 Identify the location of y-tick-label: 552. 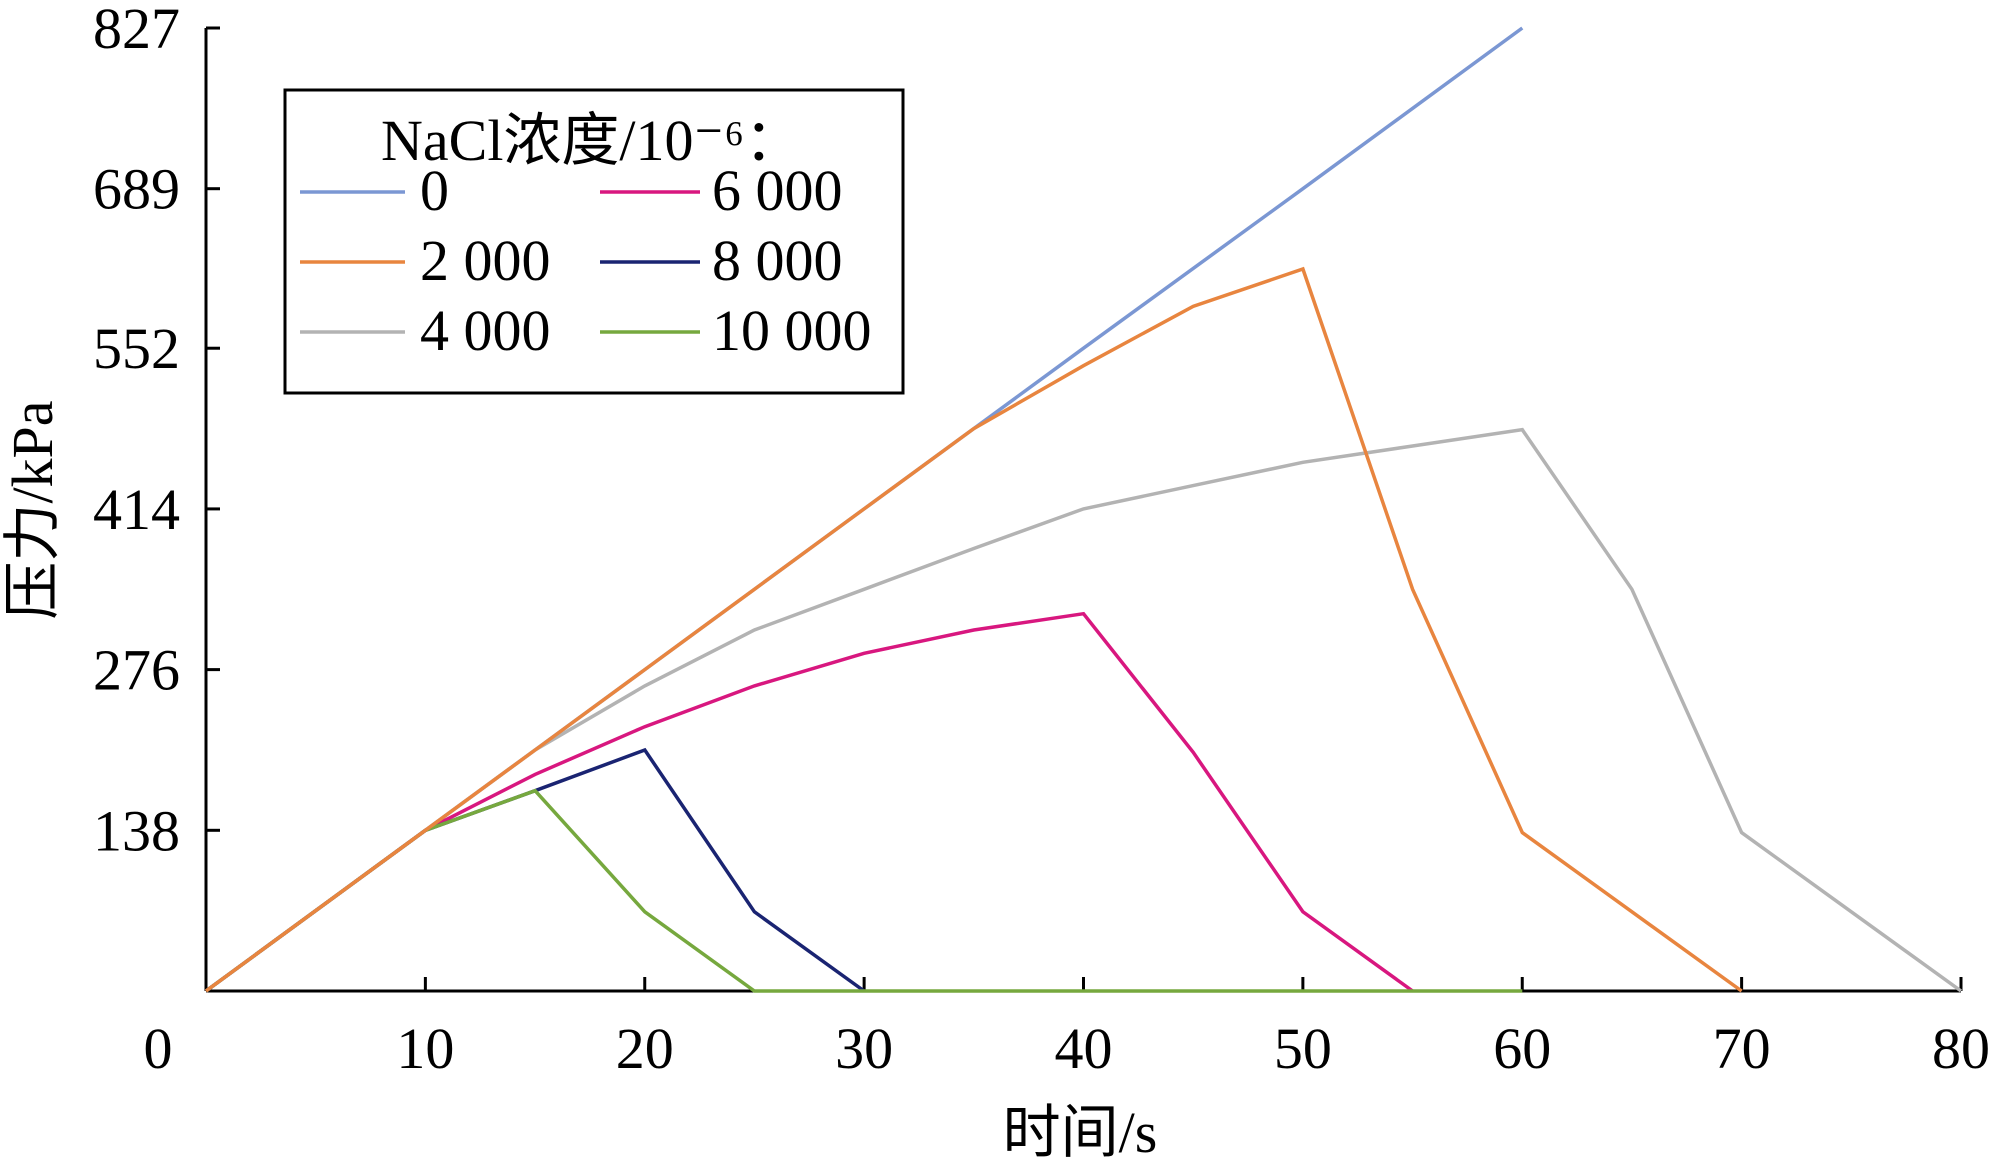
(136, 348).